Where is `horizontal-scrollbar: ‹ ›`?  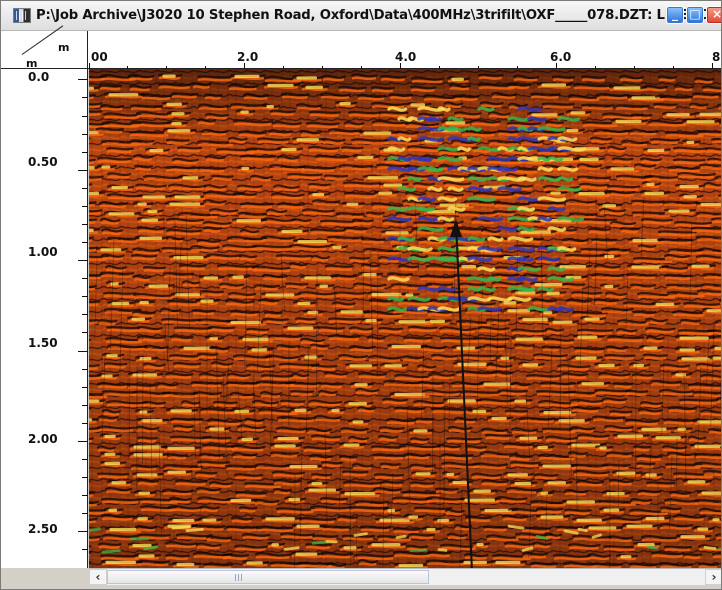
horizontal-scrollbar: ‹ › is located at coordinates (405, 576).